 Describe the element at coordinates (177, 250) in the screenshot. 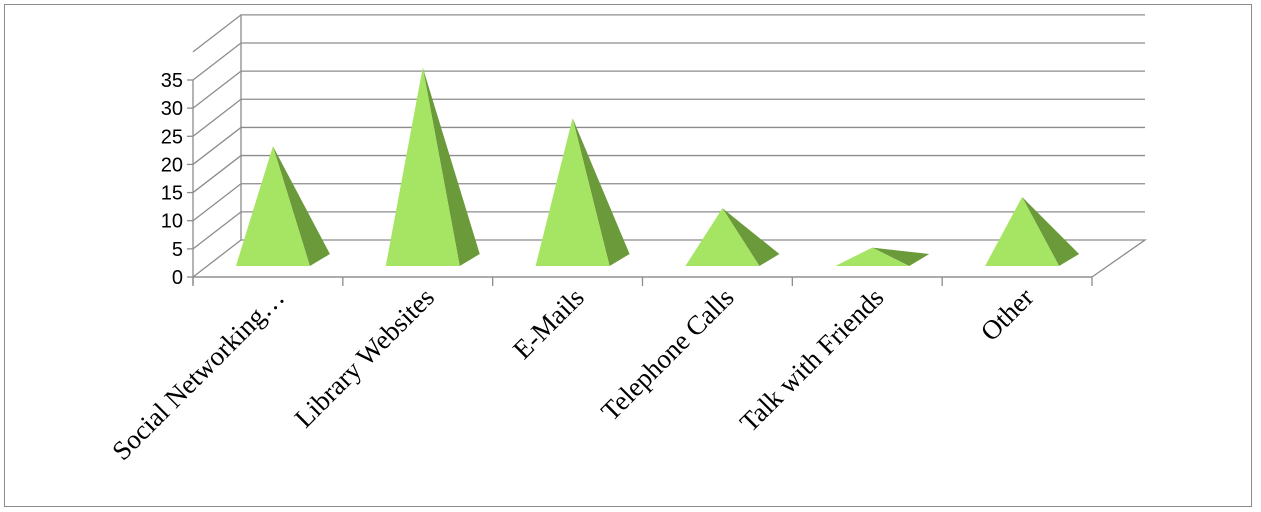

I see `y-tick-label: 5` at that location.